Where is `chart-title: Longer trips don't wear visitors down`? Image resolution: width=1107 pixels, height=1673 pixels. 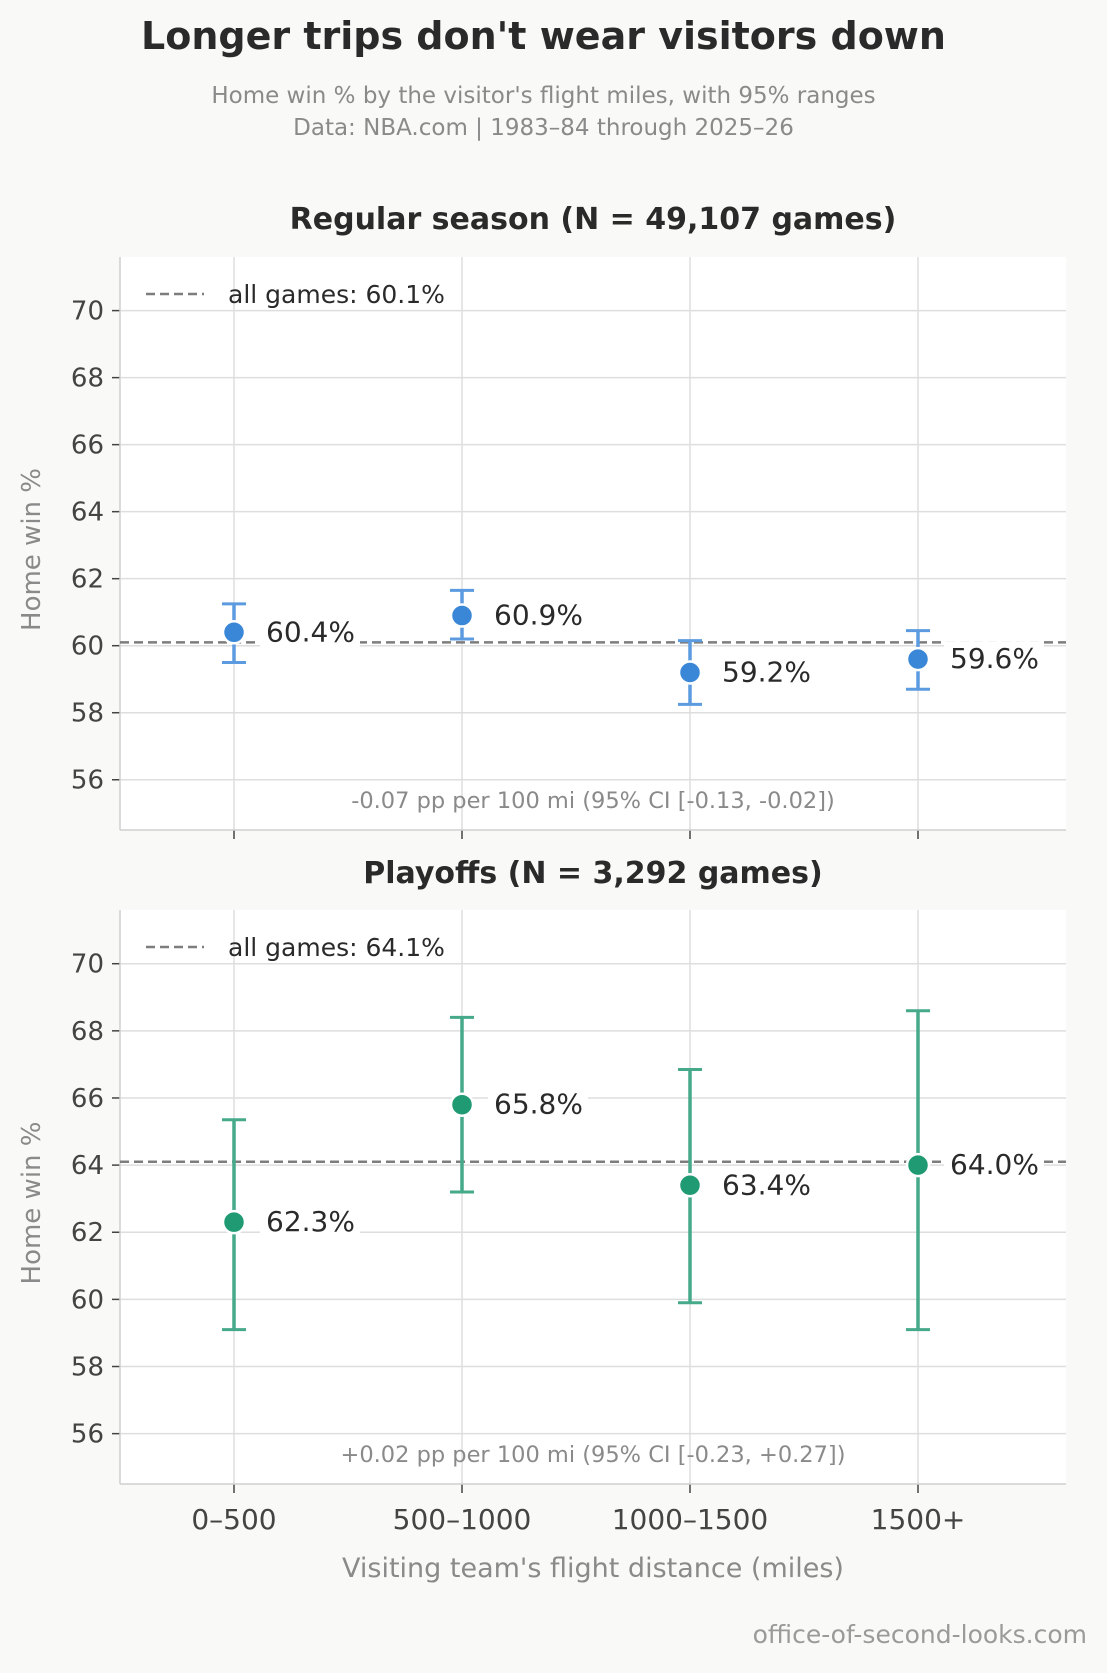 chart-title: Longer trips don't wear visitors down is located at coordinates (543, 36).